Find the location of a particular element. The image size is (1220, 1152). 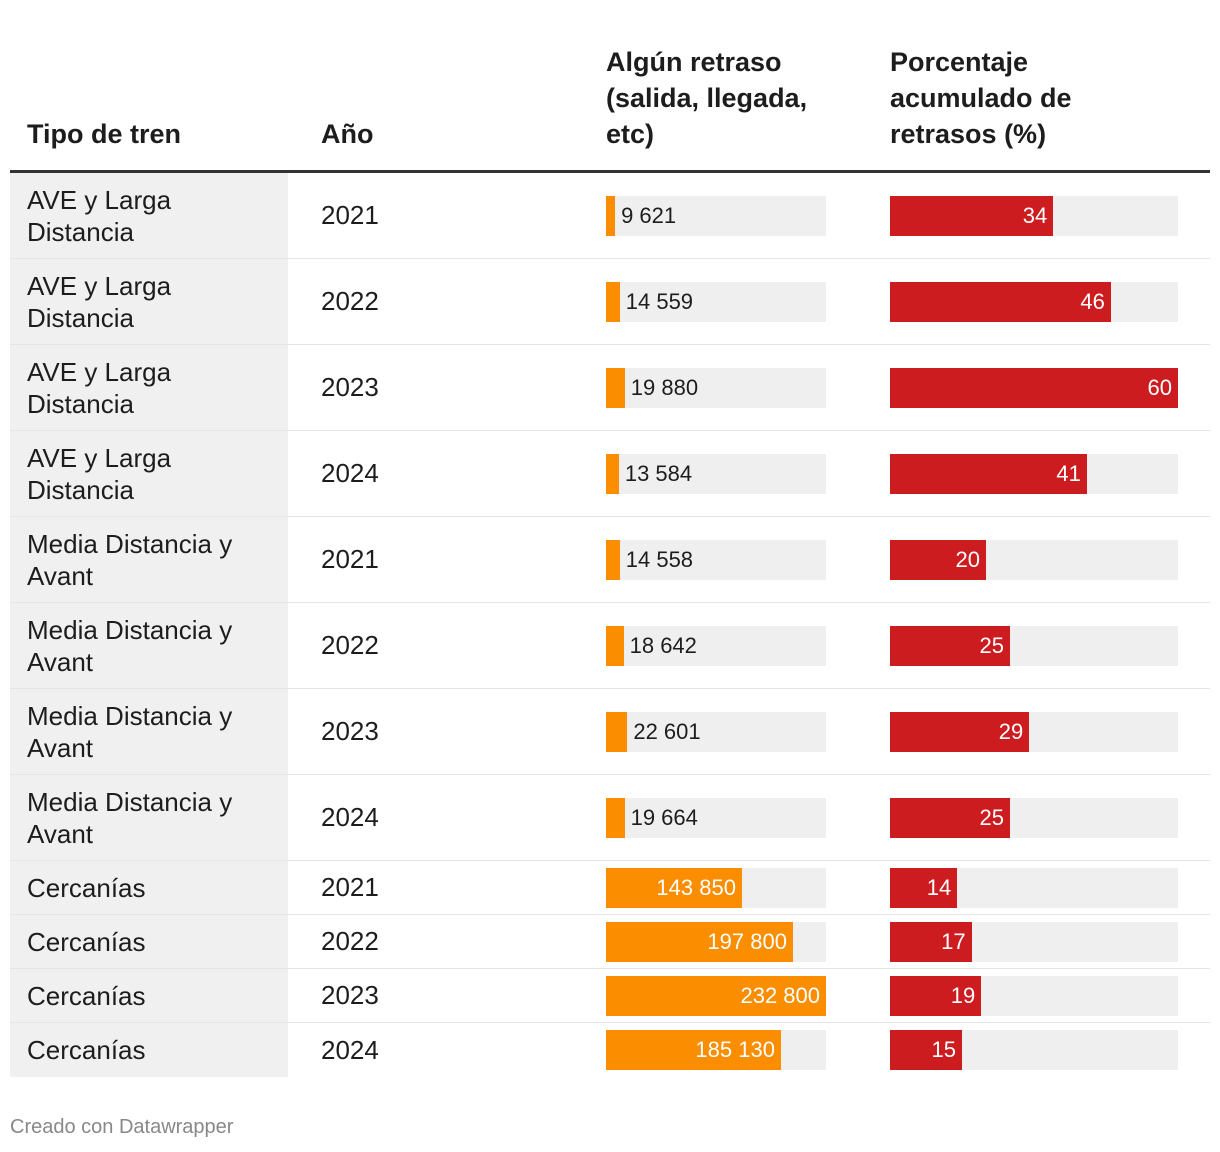

delay-bar-label: 185 130 is located at coordinates (735, 1049).